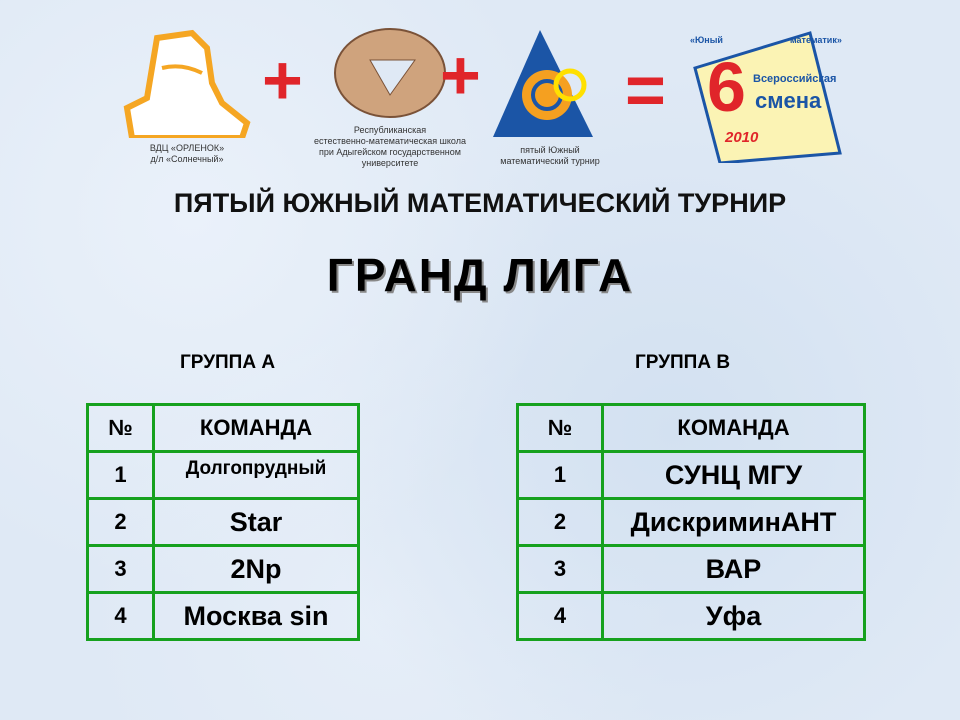 Image resolution: width=960 pixels, height=720 pixels. Describe the element at coordinates (645, 90) in the screenshot. I see `equals-operator: =` at that location.